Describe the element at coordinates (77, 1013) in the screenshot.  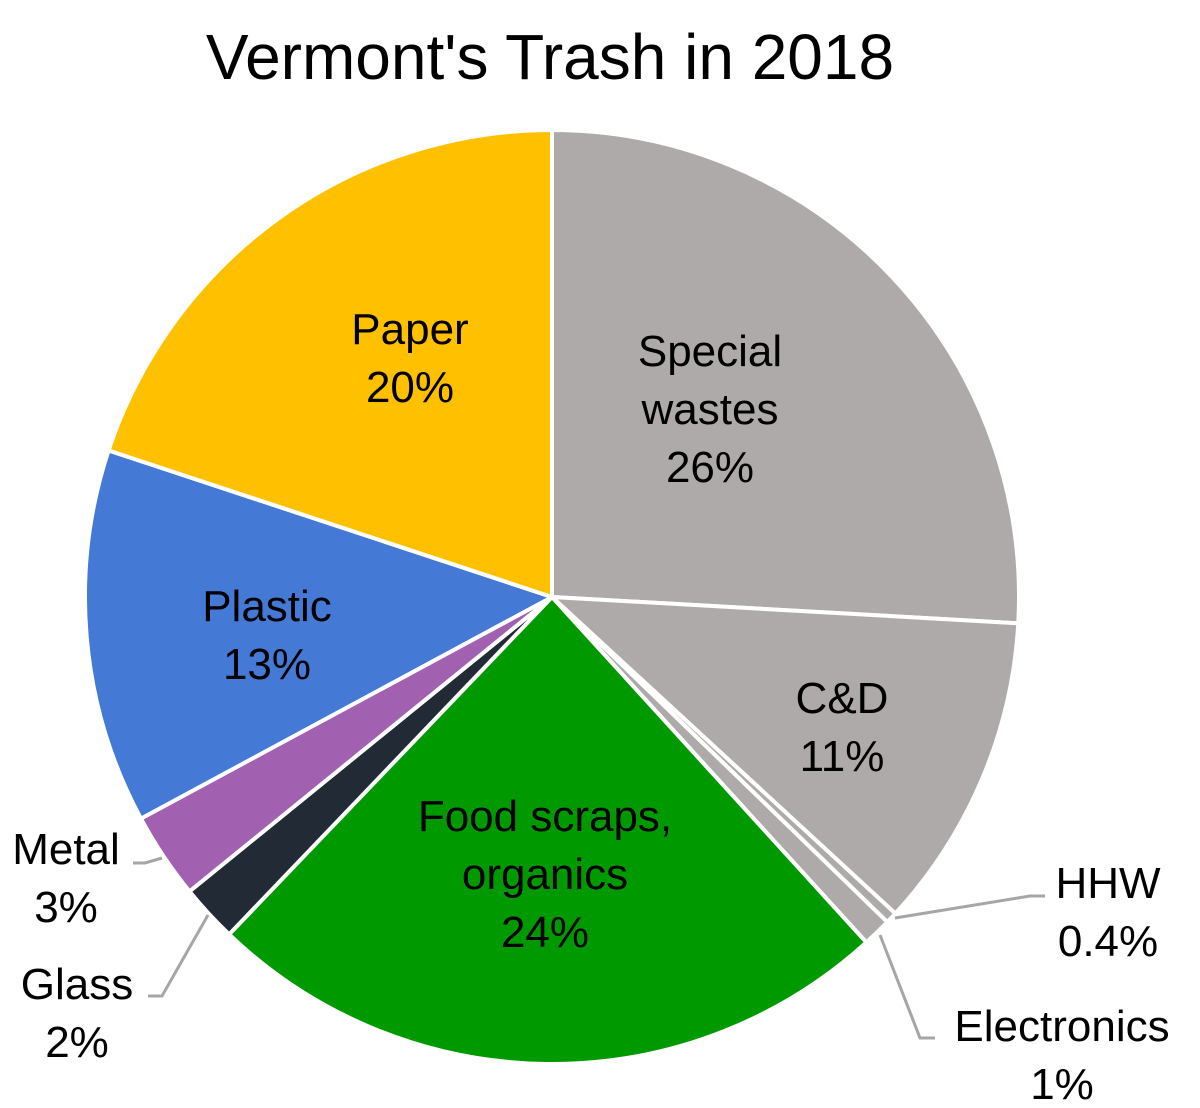
I see `slice-label: Glass 2%` at that location.